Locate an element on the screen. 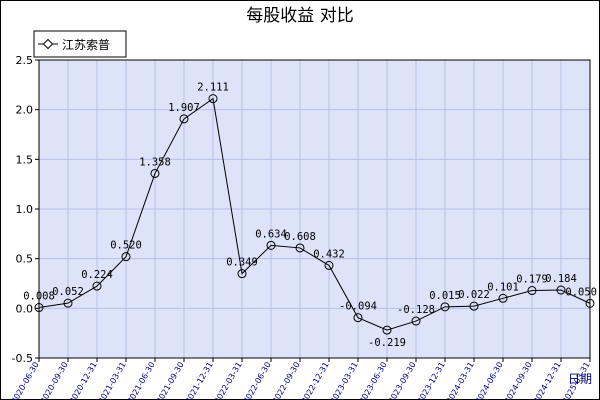 The height and width of the screenshot is (400, 600). chart-title: 每股收益 对比 is located at coordinates (299, 16).